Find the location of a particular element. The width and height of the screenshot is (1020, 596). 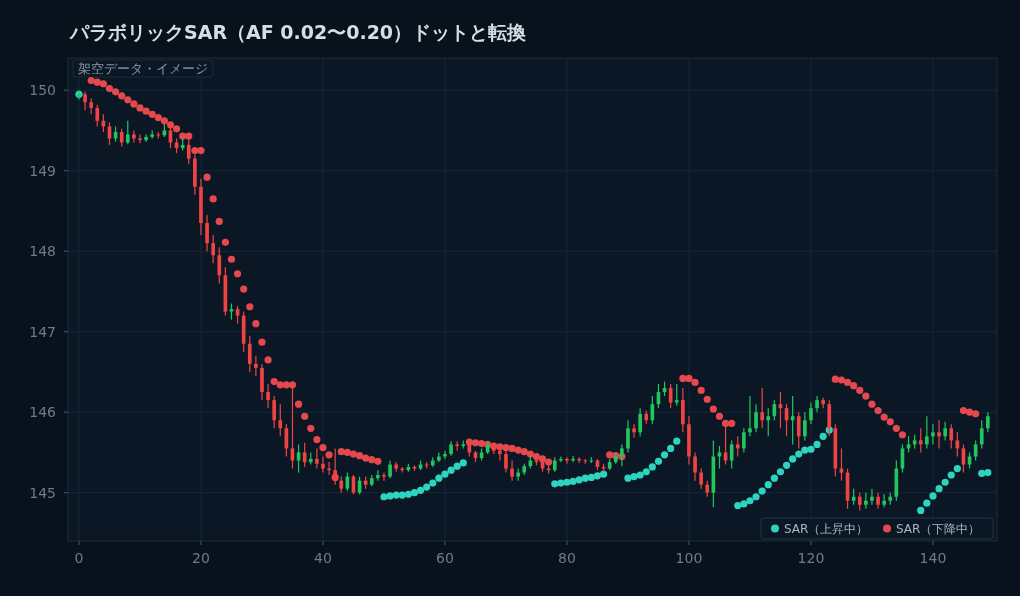

x-tick-label: 140 is located at coordinates (933, 558).